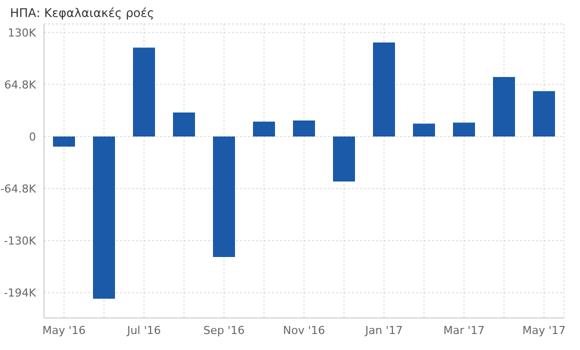  What do you see at coordinates (20, 241) in the screenshot?
I see `y-tick-label: -130K` at bounding box center [20, 241].